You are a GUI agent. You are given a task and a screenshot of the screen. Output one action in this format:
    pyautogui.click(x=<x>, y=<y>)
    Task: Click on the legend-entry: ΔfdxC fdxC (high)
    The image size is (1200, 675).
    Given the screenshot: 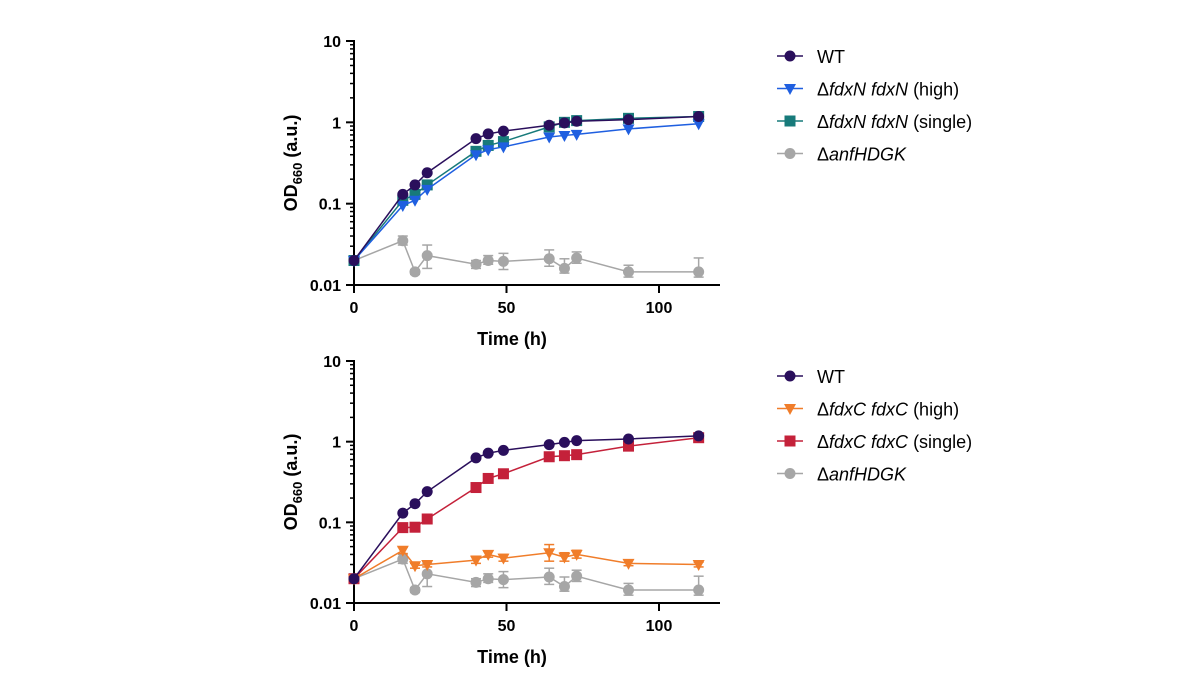 What is the action you would take?
    pyautogui.click(x=868, y=410)
    